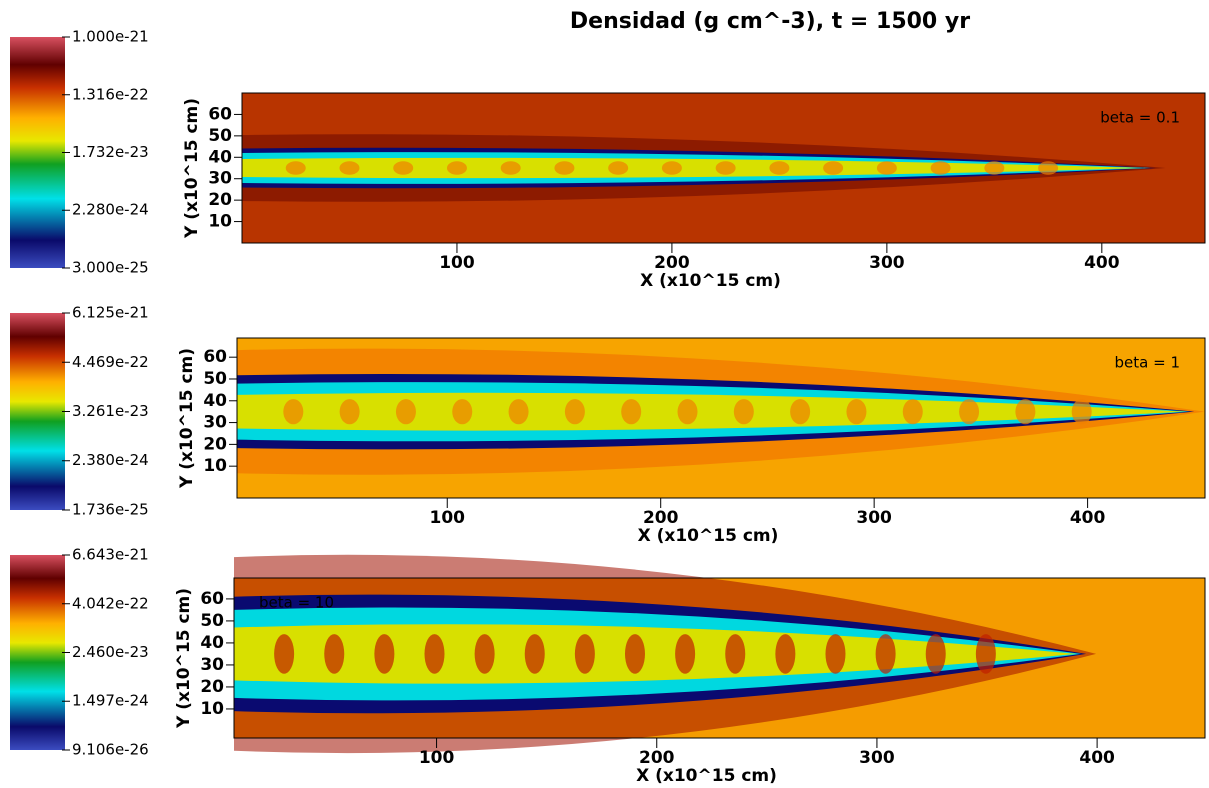 This screenshot has height=788, width=1209. What do you see at coordinates (110, 94) in the screenshot?
I see `colorbar-tick-label: 1.316e-22` at bounding box center [110, 94].